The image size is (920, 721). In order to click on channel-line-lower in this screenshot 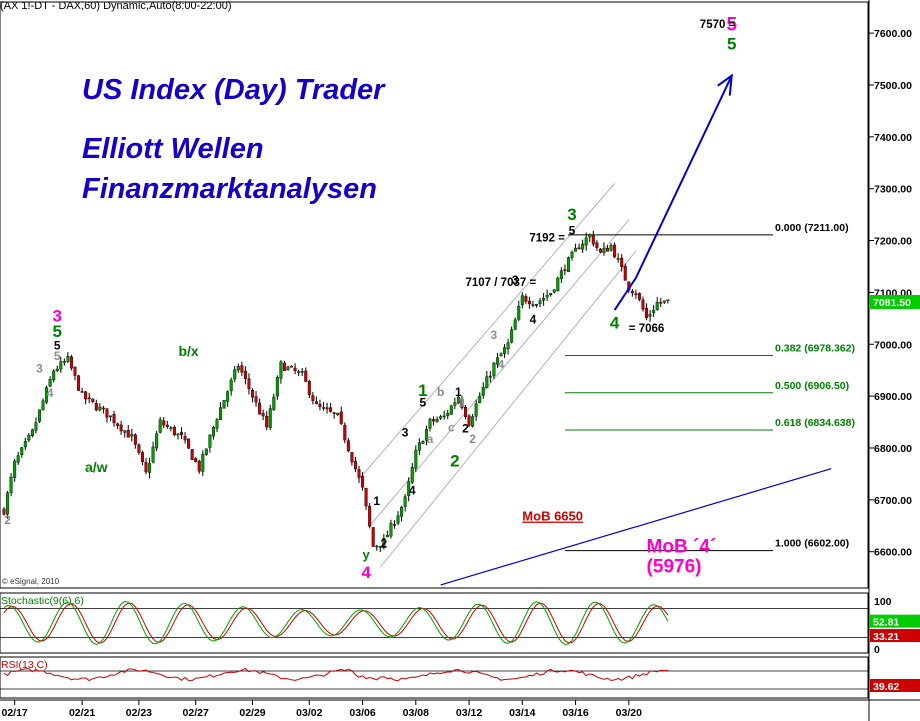, I will do `click(508, 409)`.